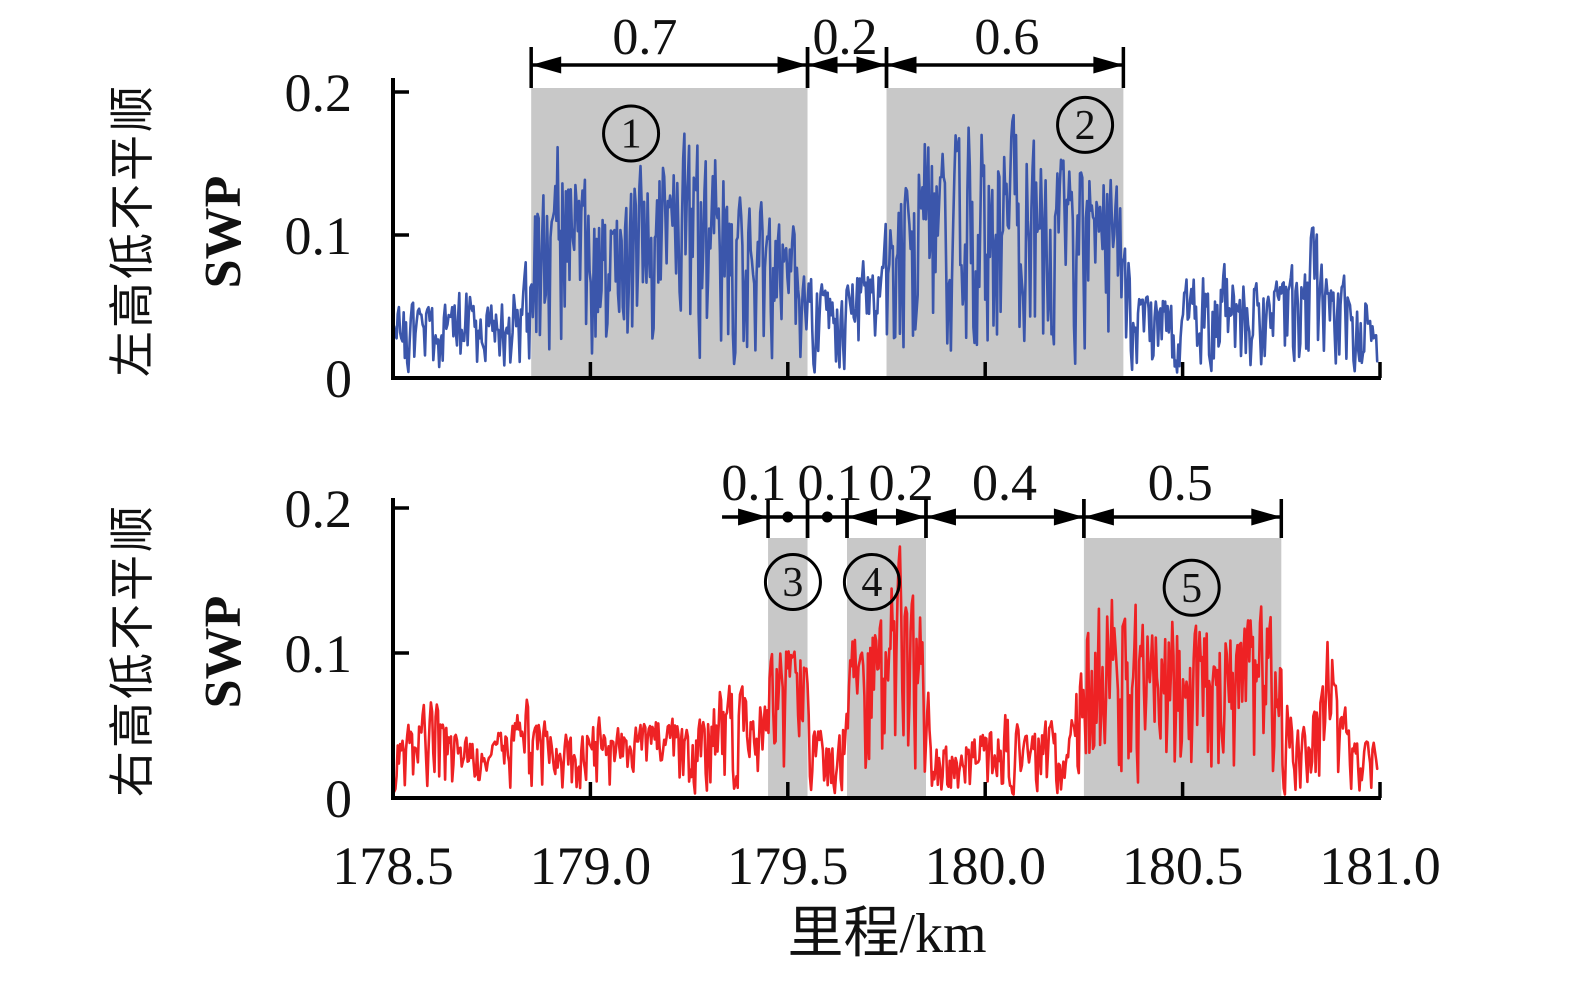 The height and width of the screenshot is (984, 1575). I want to click on bottom-ylabel-chinese: 右高低不平顺, so click(132, 650).